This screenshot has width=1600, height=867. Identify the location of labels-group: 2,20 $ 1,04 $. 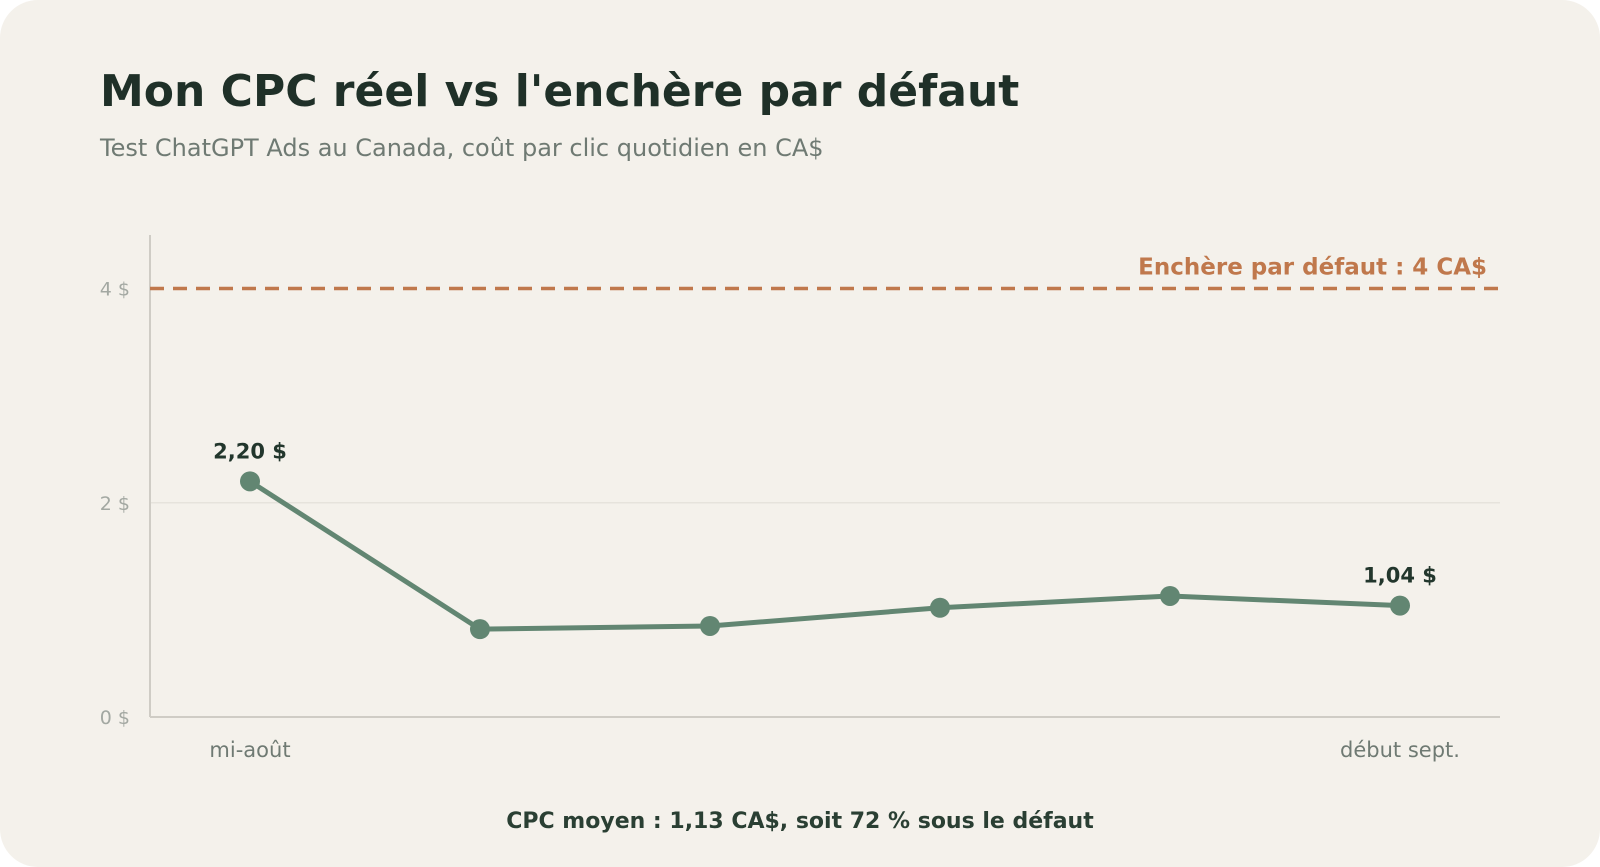
(825, 513).